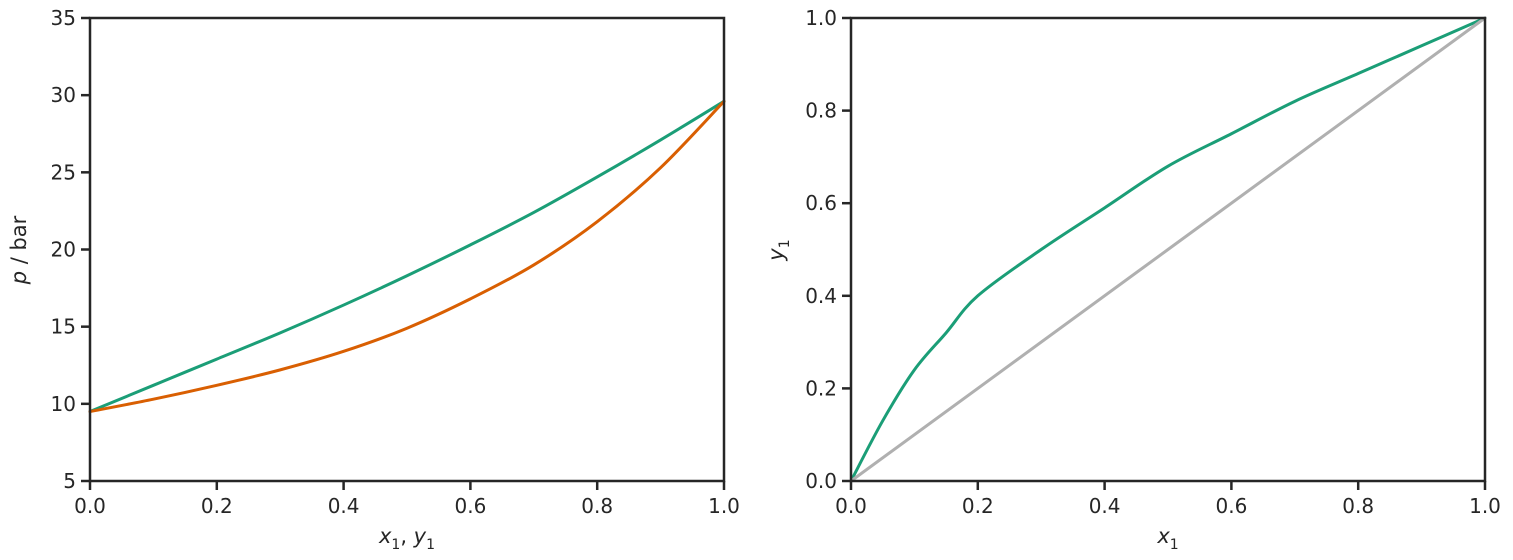 The height and width of the screenshot is (560, 1513). I want to click on x-axis-label-sub2: 1, so click(430, 545).